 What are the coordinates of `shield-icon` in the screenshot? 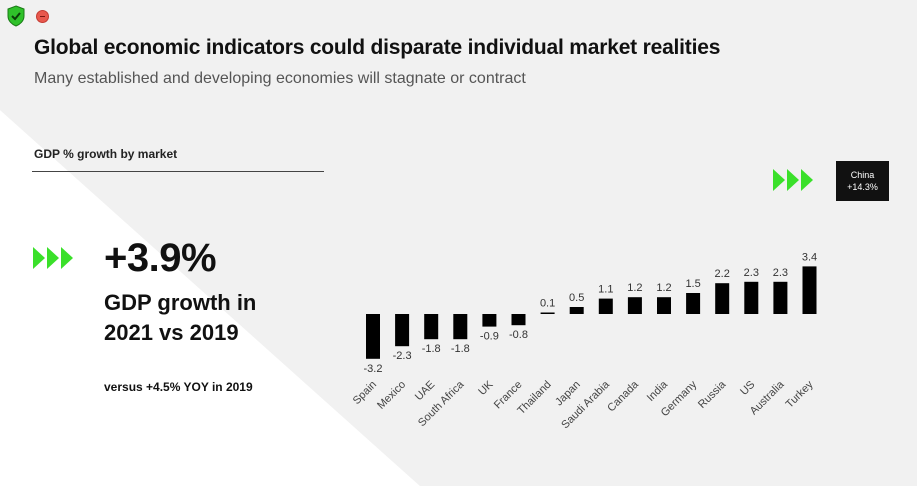 It's located at (16, 16).